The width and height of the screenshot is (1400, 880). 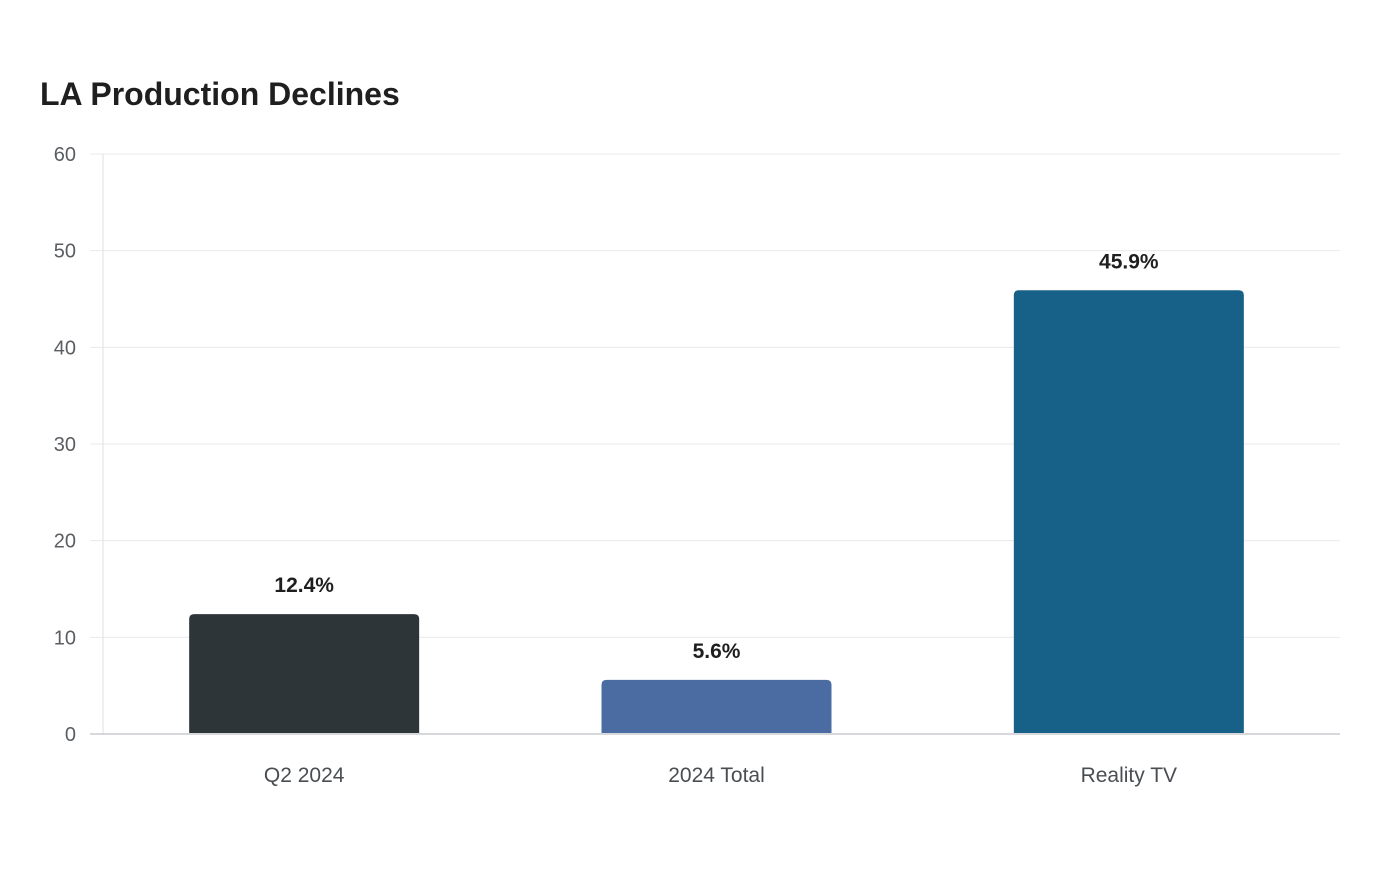 What do you see at coordinates (304, 775) in the screenshot?
I see `category-label: Q2 2024` at bounding box center [304, 775].